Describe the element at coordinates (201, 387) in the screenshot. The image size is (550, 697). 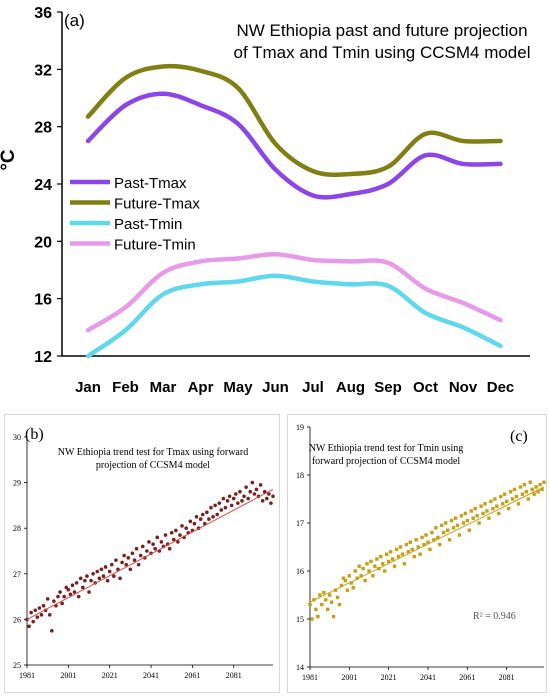
I see `x-tick-label-apr: Apr` at that location.